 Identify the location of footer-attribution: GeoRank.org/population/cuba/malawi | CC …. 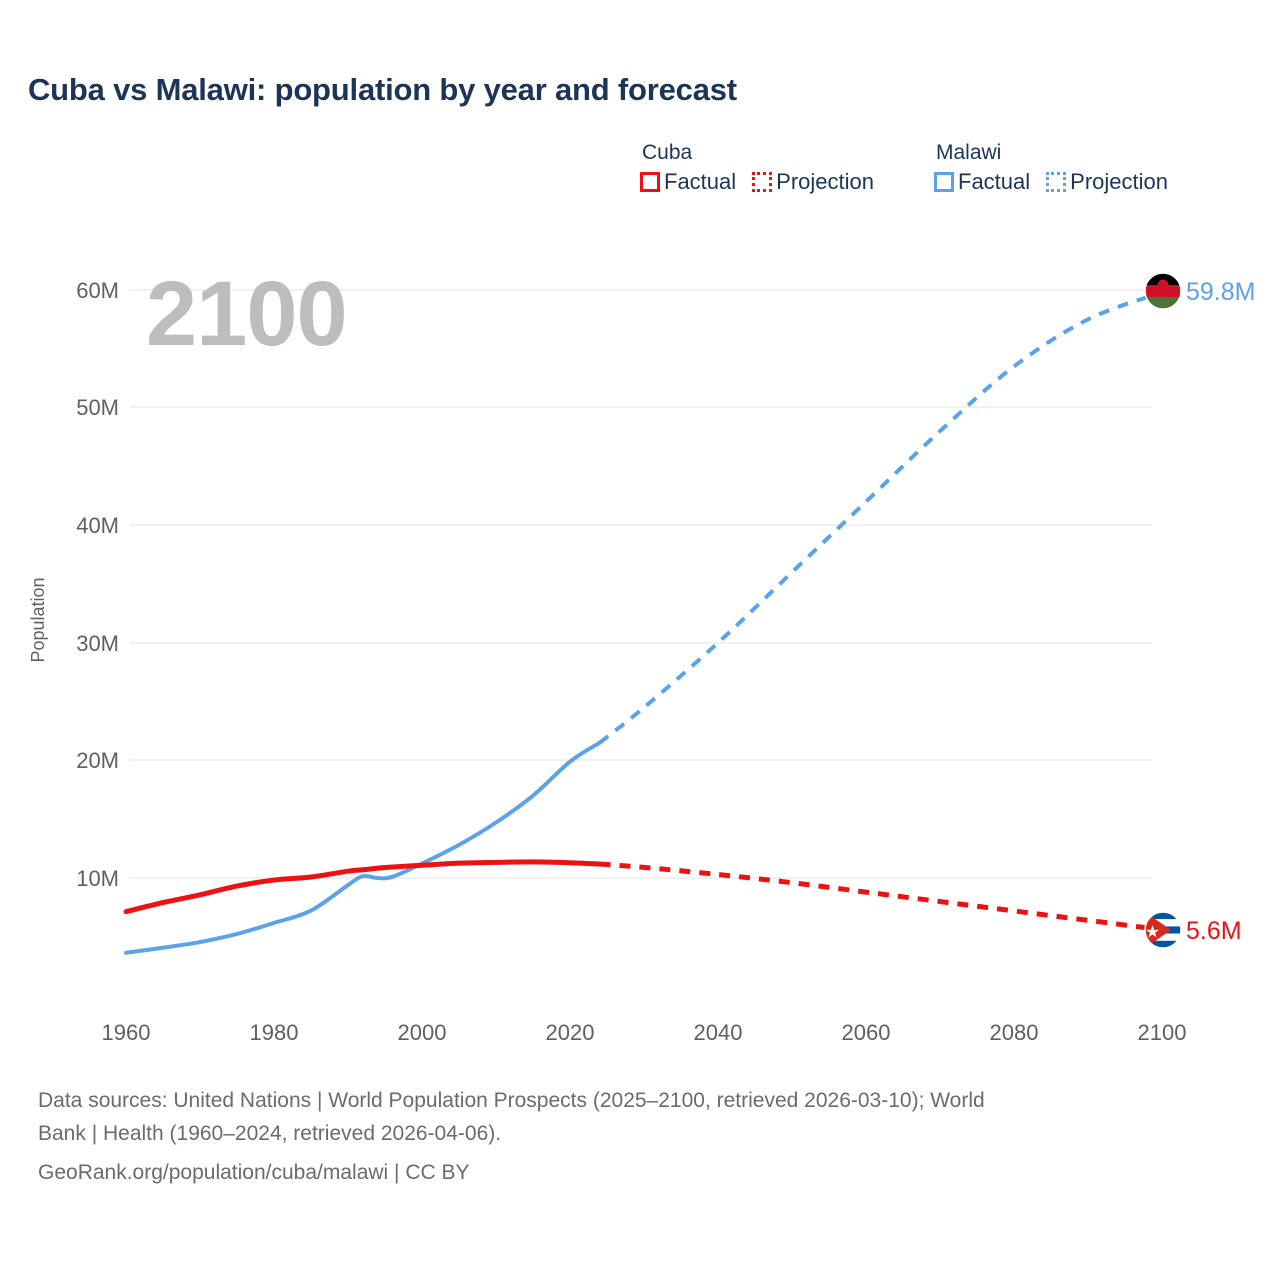
(254, 1173).